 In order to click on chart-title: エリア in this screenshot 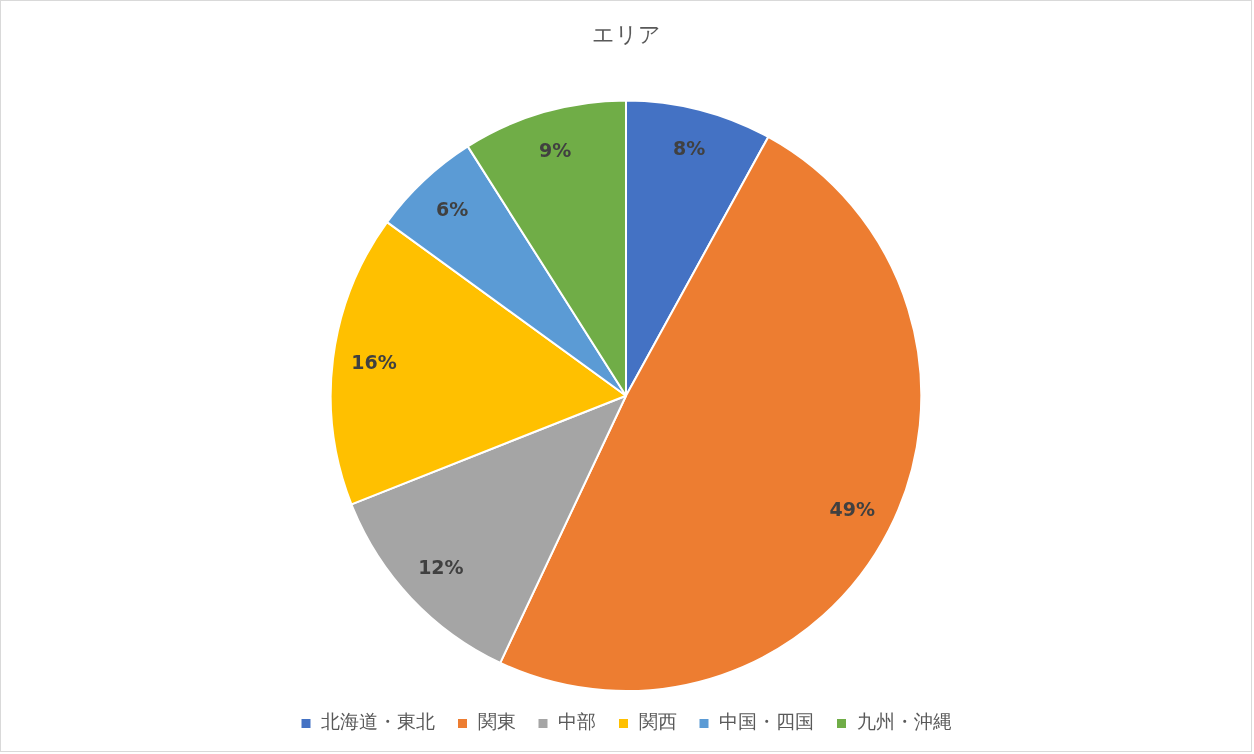, I will do `click(626, 34)`.